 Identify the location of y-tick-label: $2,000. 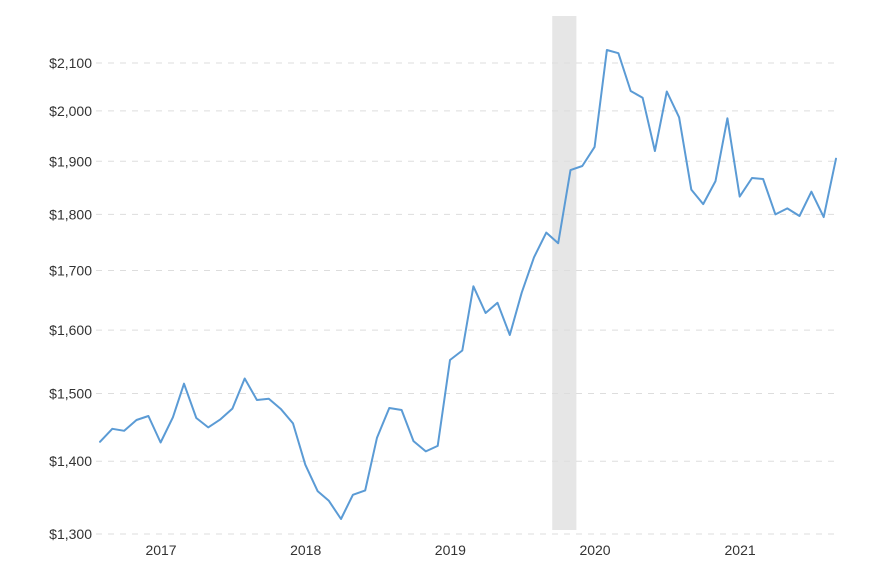
(70, 111).